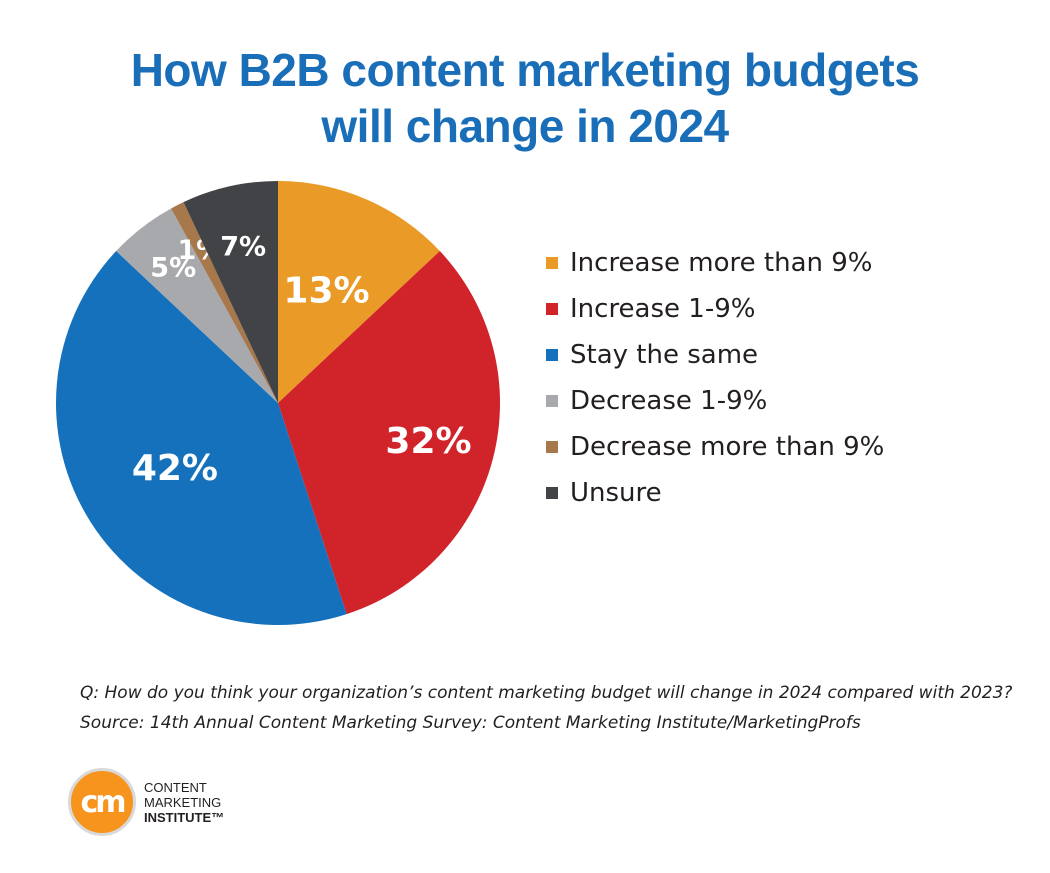 This screenshot has width=1050, height=873. What do you see at coordinates (175, 787) in the screenshot?
I see `logo-line-1: CONTENT` at bounding box center [175, 787].